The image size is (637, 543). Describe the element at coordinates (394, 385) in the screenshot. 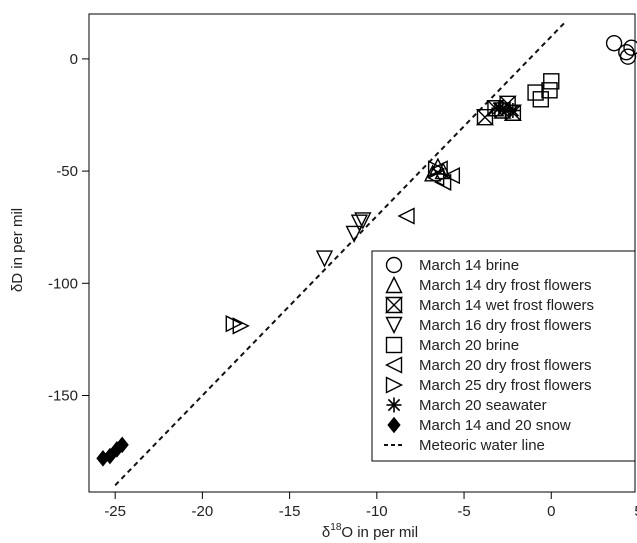

I see `legend-marker-triangle-right` at that location.